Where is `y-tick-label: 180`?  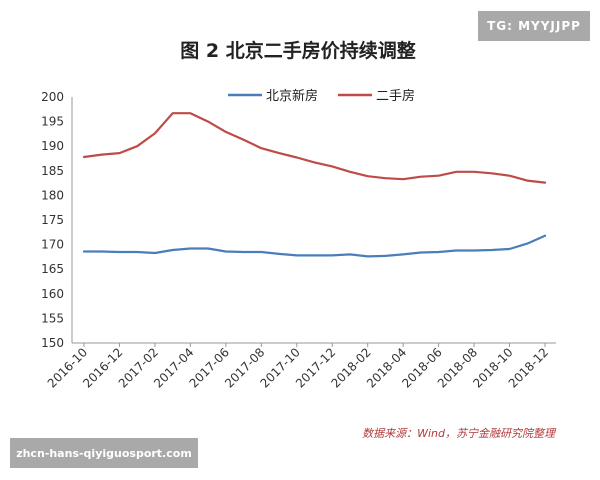
y-tick-label: 180 is located at coordinates (52, 195).